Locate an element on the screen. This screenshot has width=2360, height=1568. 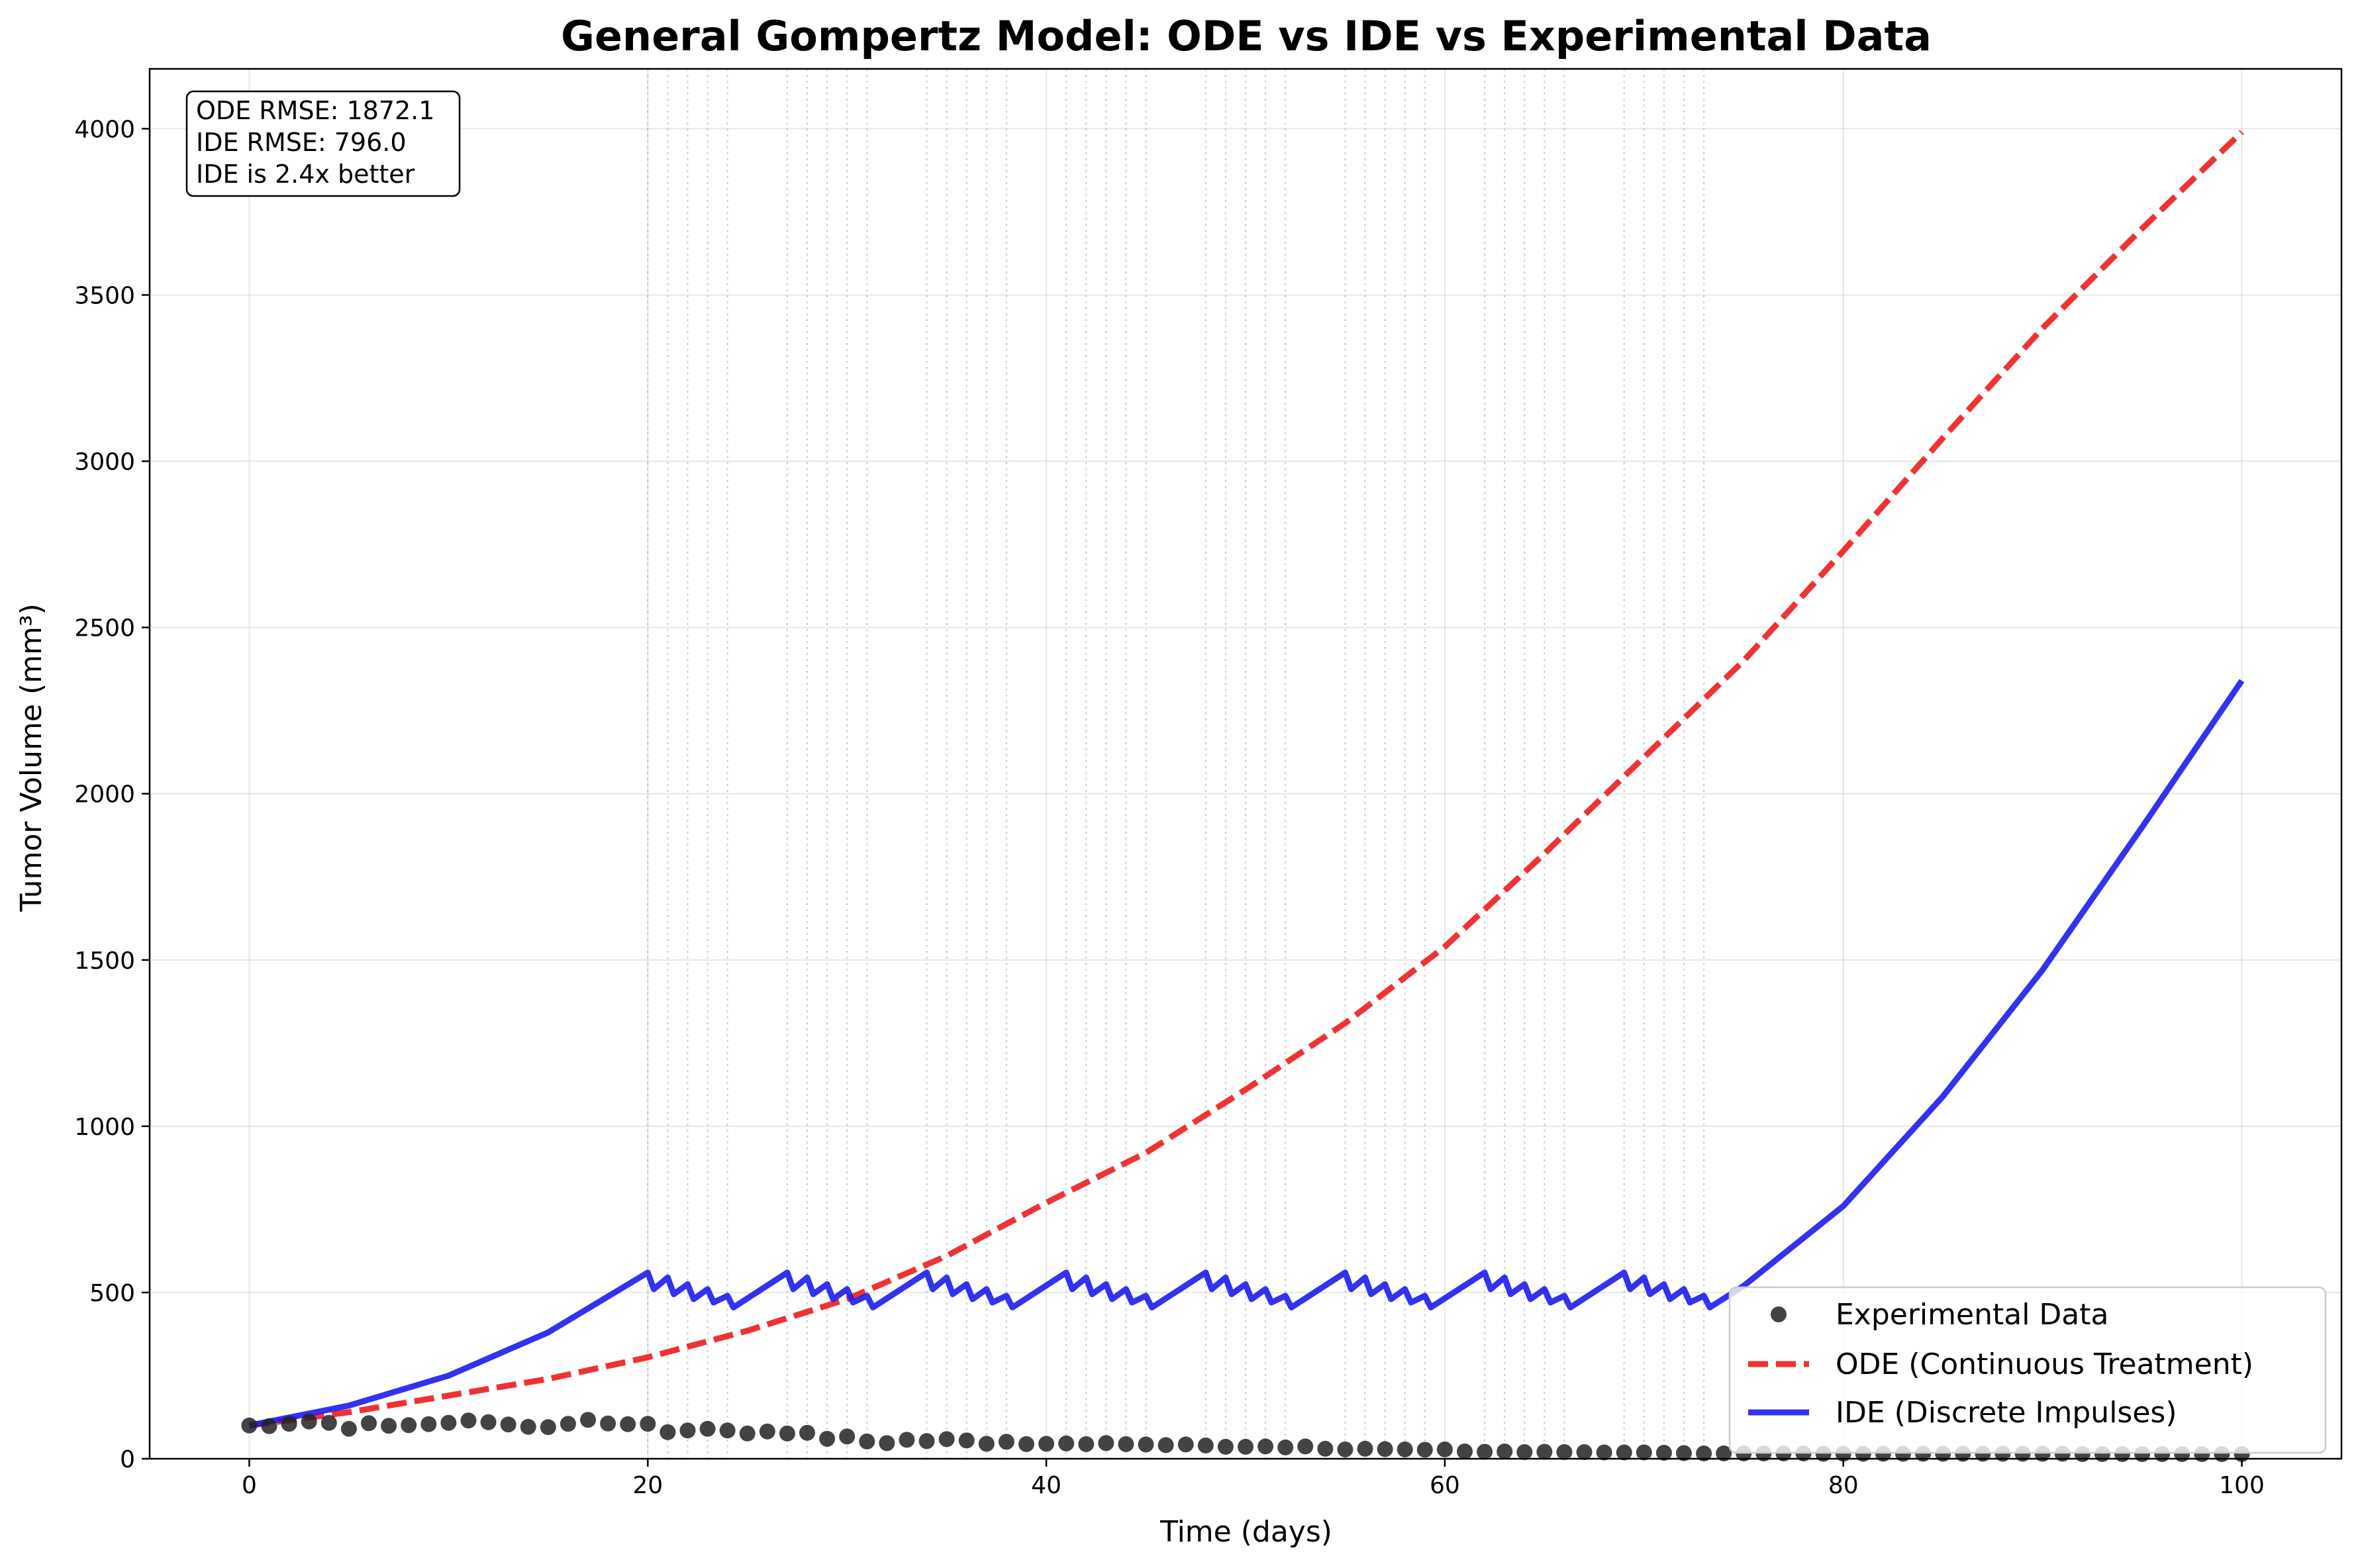
legend-label-ode: ODE (Continuous Treatment) is located at coordinates (2045, 1364).